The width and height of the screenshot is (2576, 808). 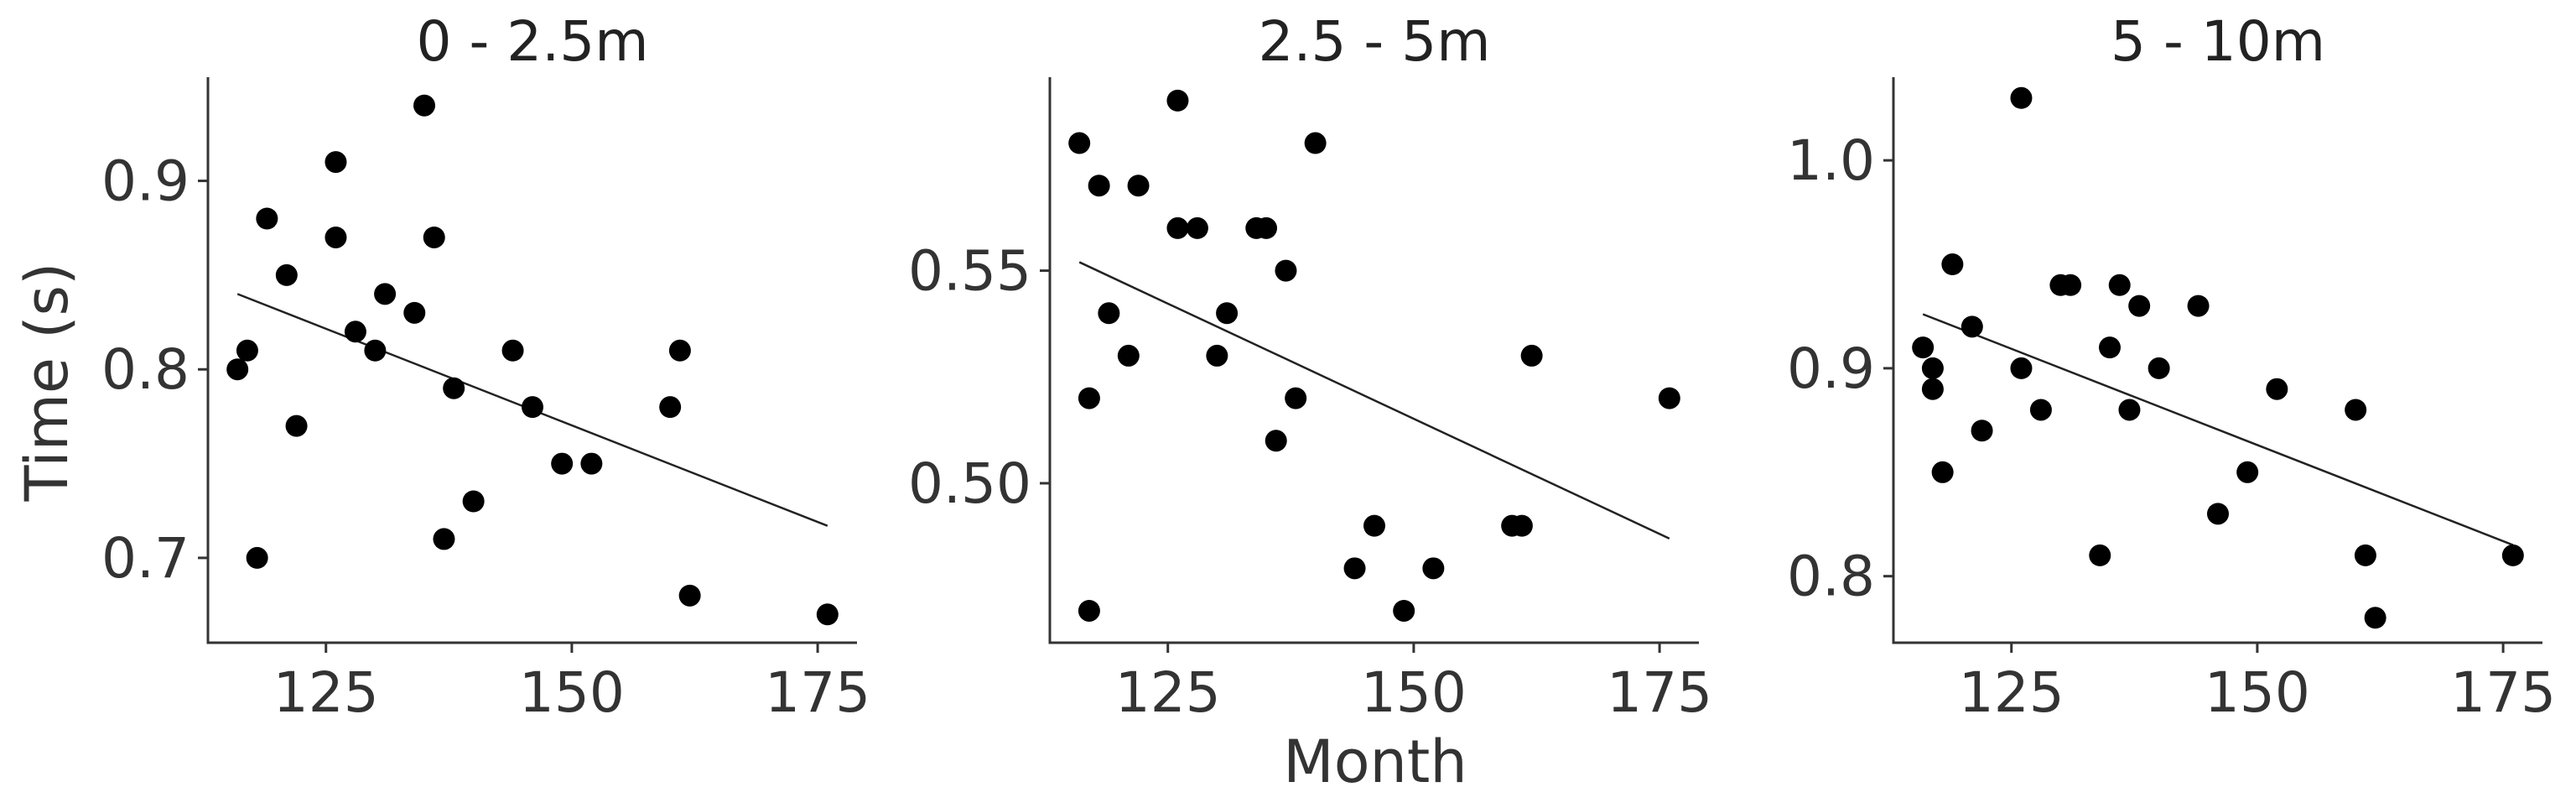 I want to click on y-tick-label: 0.50, so click(x=969, y=483).